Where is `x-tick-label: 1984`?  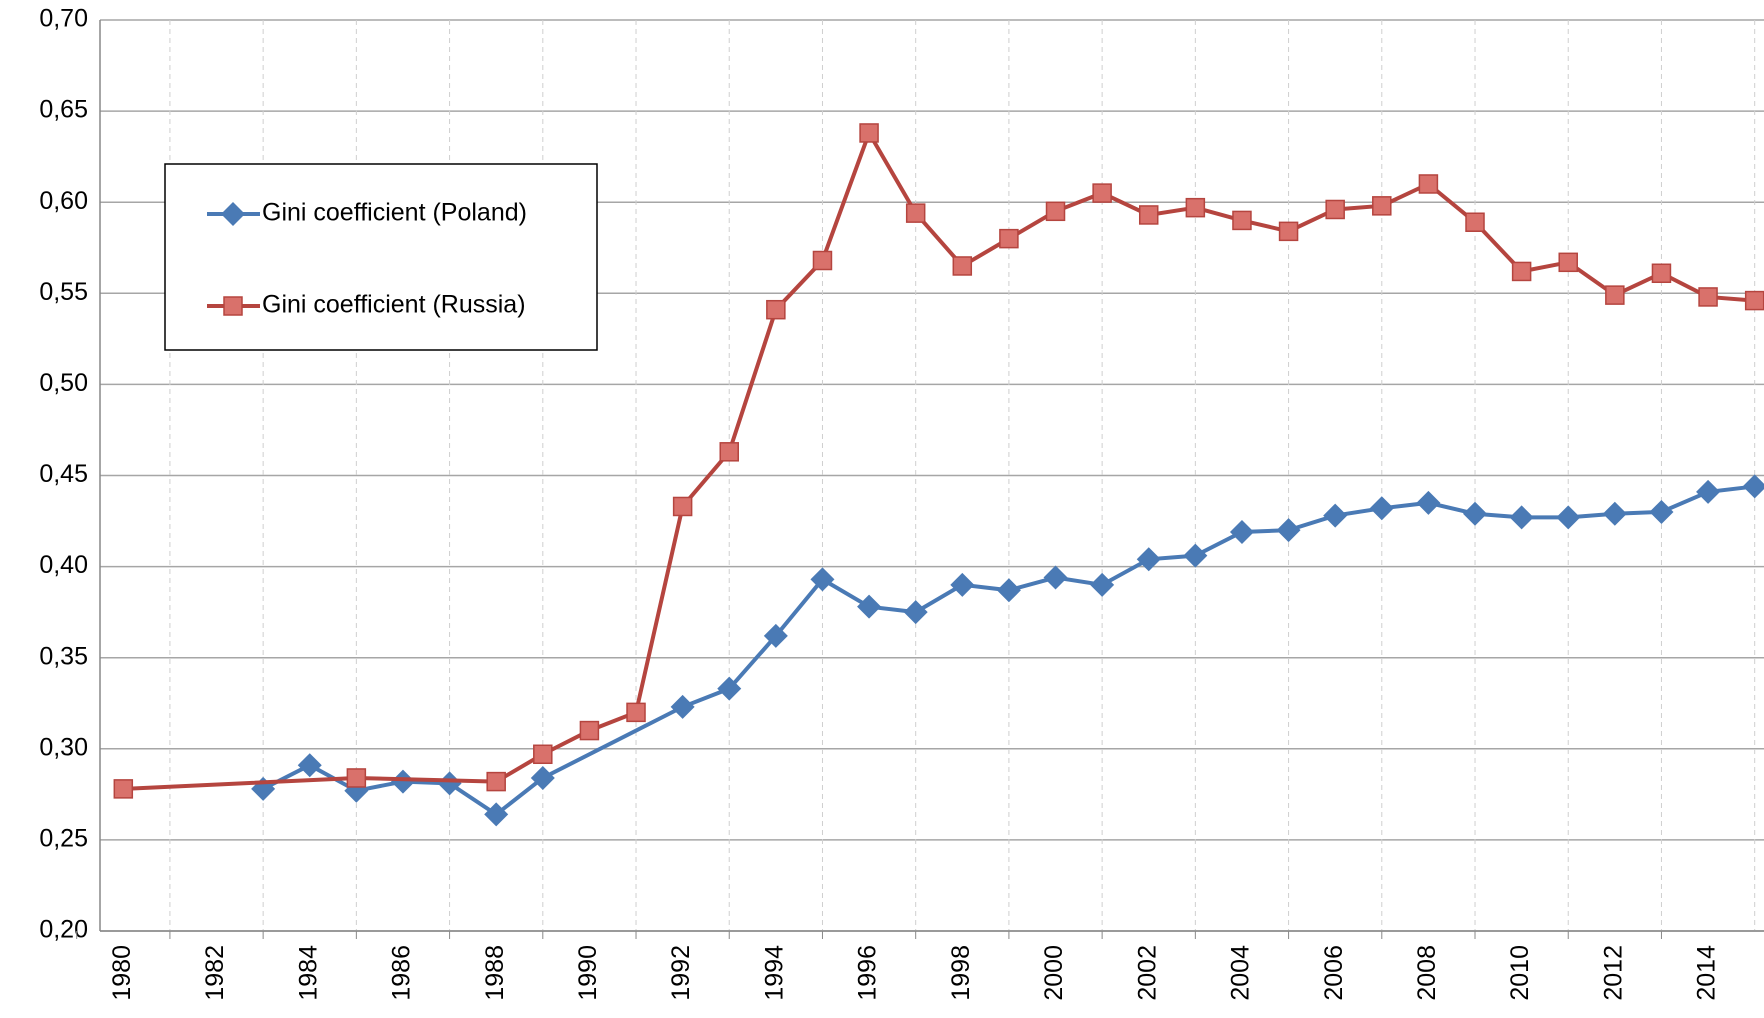
x-tick-label: 1984 is located at coordinates (308, 973).